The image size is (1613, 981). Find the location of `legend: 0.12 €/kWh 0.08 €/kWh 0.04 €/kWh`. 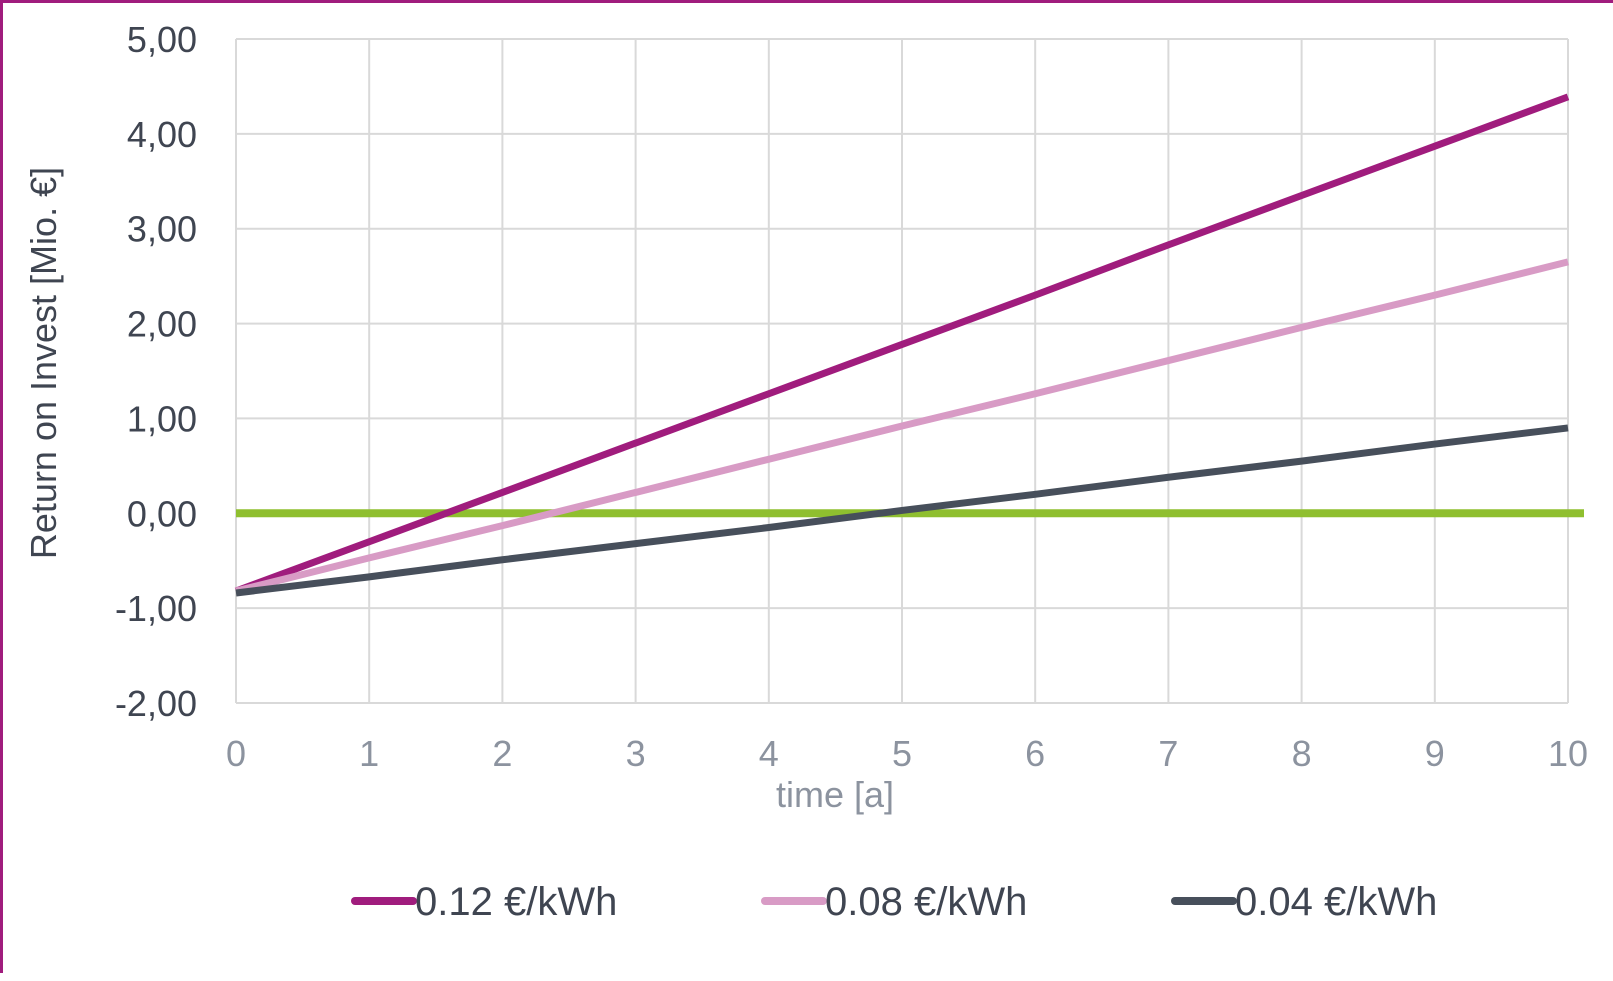

legend: 0.12 €/kWh 0.08 €/kWh 0.04 €/kWh is located at coordinates (894, 902).